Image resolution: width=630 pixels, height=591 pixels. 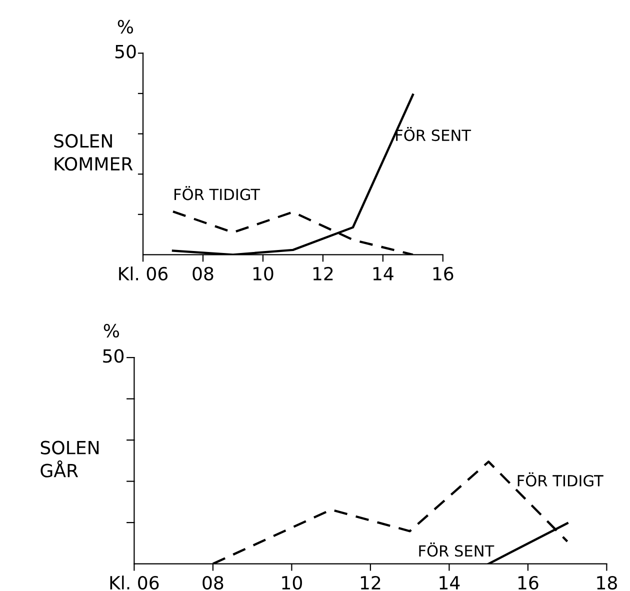 I want to click on chart-title: SOLEN GÅR, so click(x=69, y=459).